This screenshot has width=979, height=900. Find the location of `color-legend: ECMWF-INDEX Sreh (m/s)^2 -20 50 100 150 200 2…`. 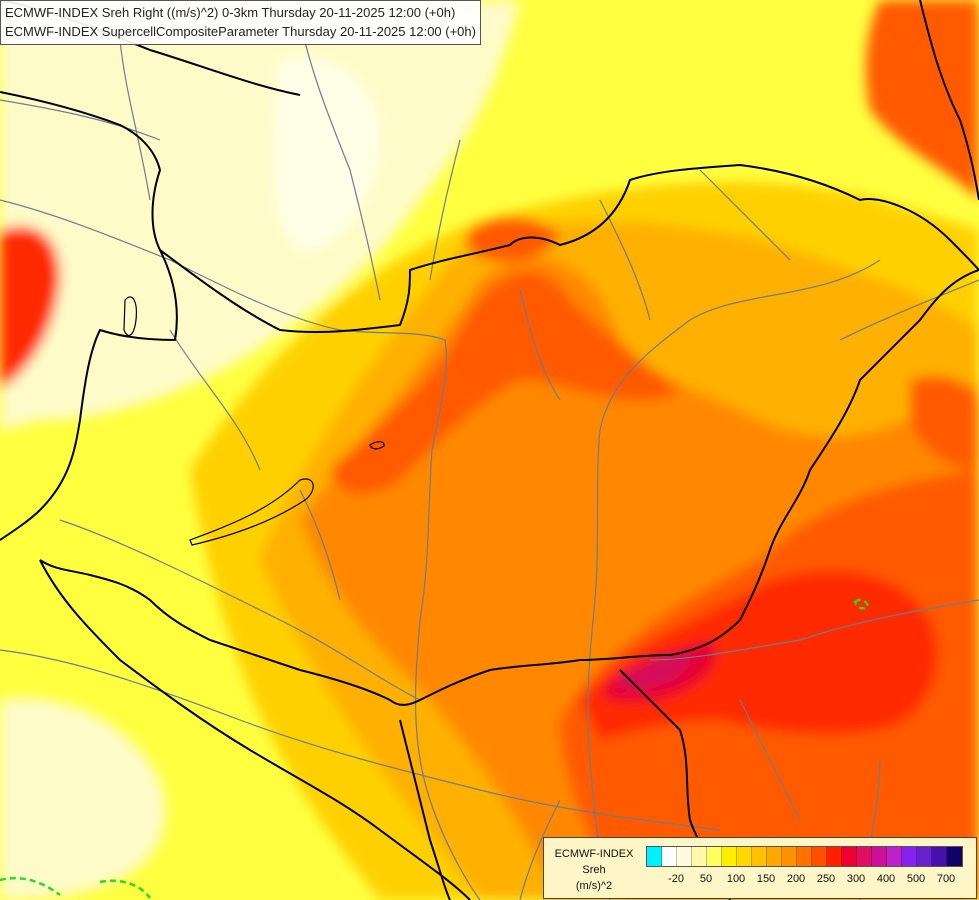

color-legend: ECMWF-INDEX Sreh (m/s)^2 -20 50 100 150 200 2… is located at coordinates (760, 868).